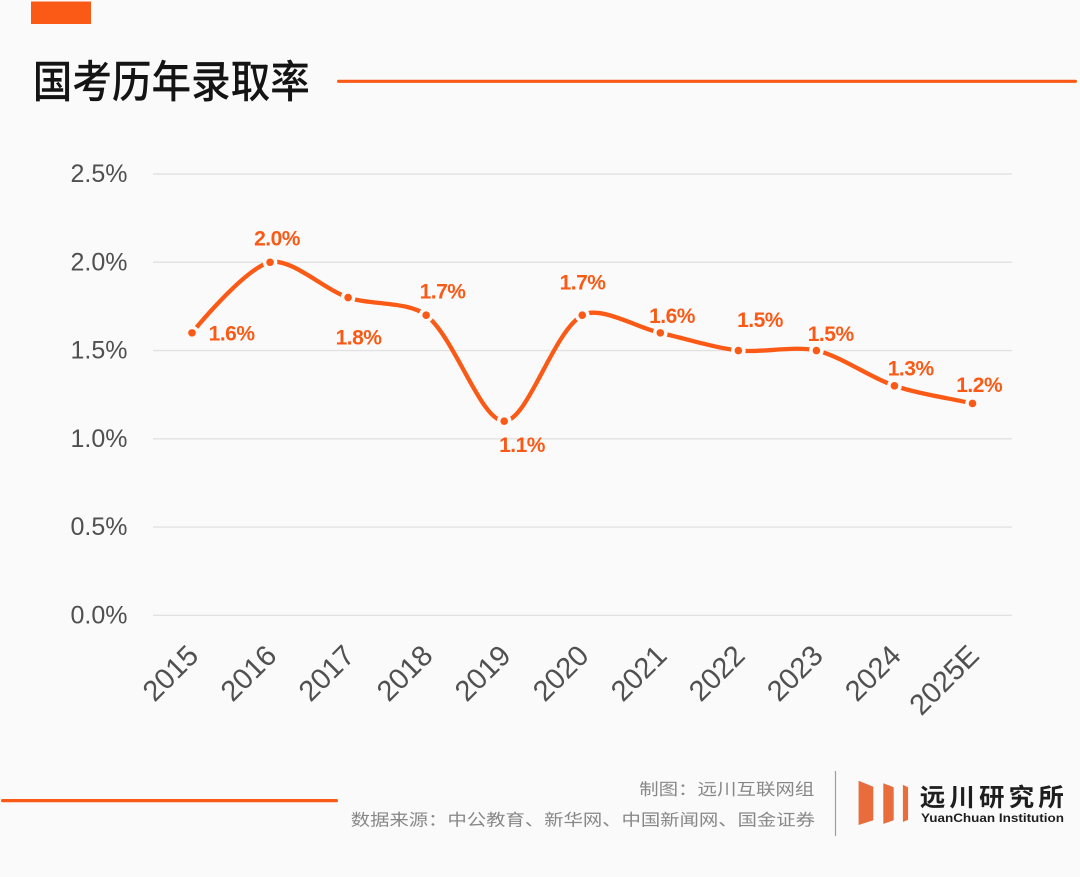 This screenshot has width=1080, height=877. I want to click on svg-text: 1.0%, so click(99, 439).